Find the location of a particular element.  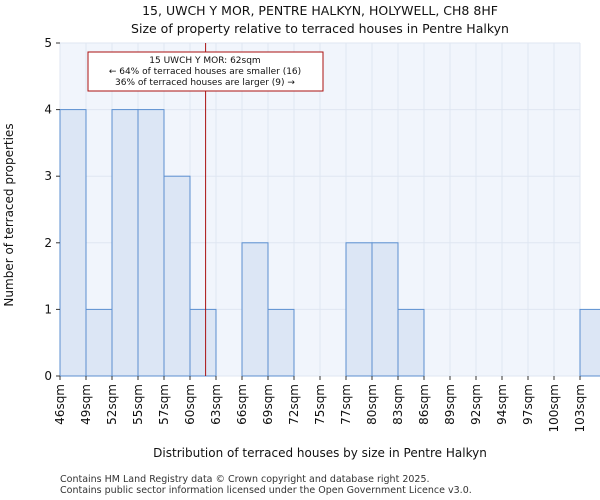

y-axis-label: Number of terraced properties is located at coordinates (9, 214).